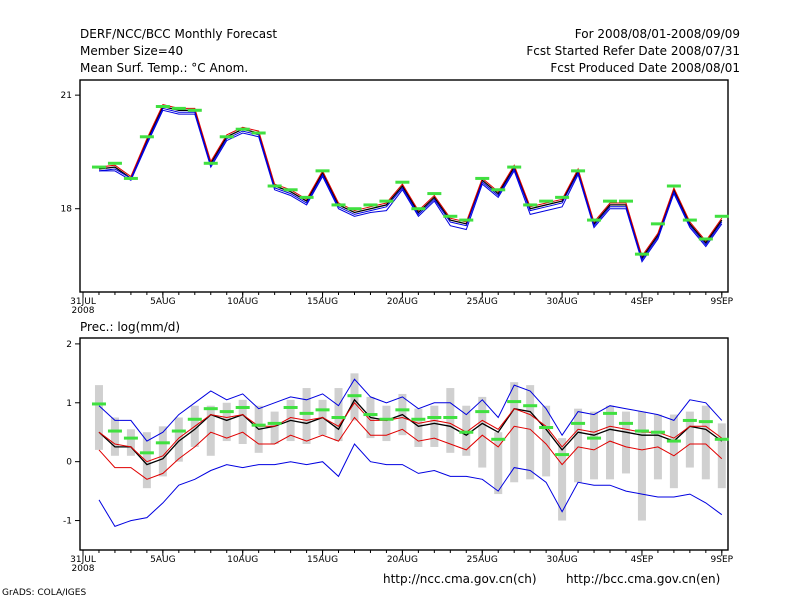 The width and height of the screenshot is (800, 600). I want to click on precip-xtick-label: 20AUG, so click(402, 560).